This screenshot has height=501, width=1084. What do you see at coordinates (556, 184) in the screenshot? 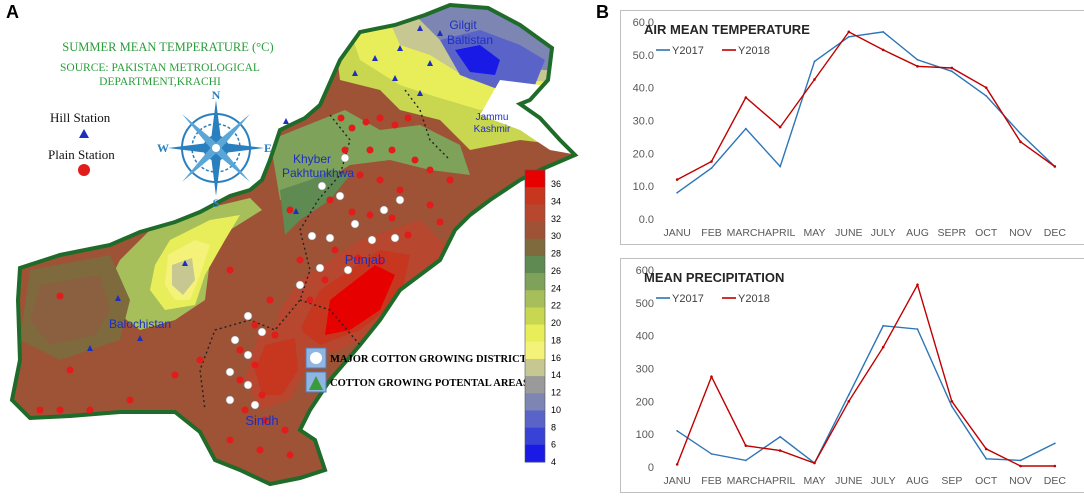
I see `scale-tick-label: 36` at bounding box center [556, 184].